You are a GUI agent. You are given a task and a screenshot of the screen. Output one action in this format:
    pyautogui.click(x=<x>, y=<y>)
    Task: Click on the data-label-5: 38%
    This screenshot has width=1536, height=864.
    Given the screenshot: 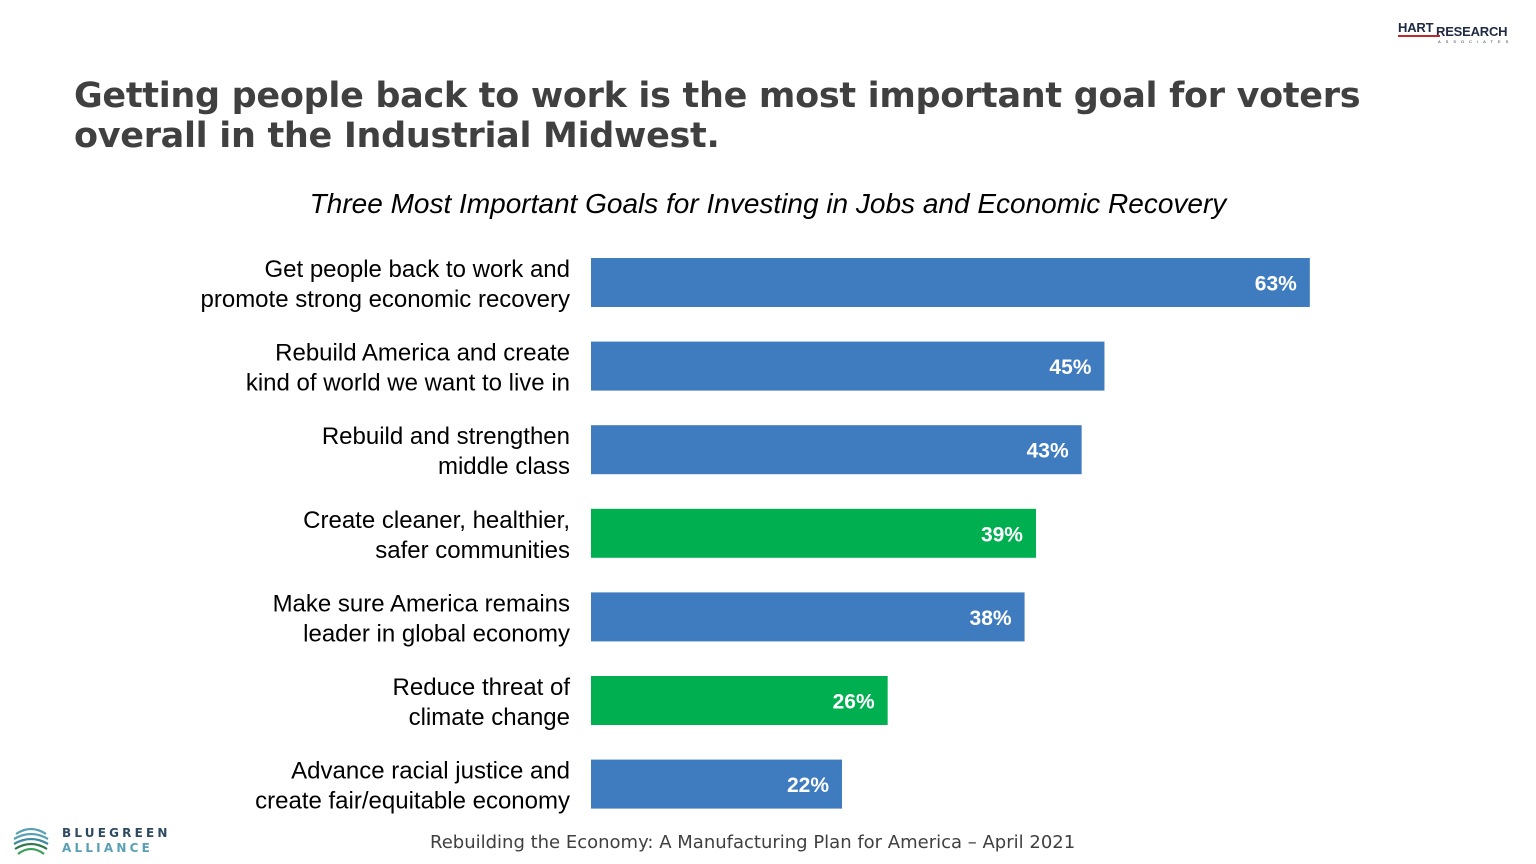 What is the action you would take?
    pyautogui.click(x=991, y=618)
    